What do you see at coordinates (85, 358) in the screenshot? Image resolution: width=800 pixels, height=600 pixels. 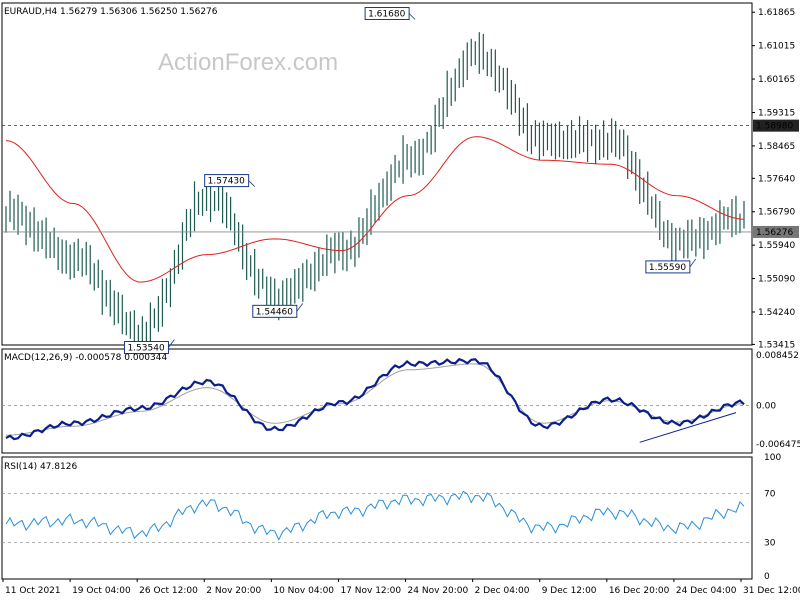 I see `macd-header: MACD(12,26,9) -0.000578 0.000344` at bounding box center [85, 358].